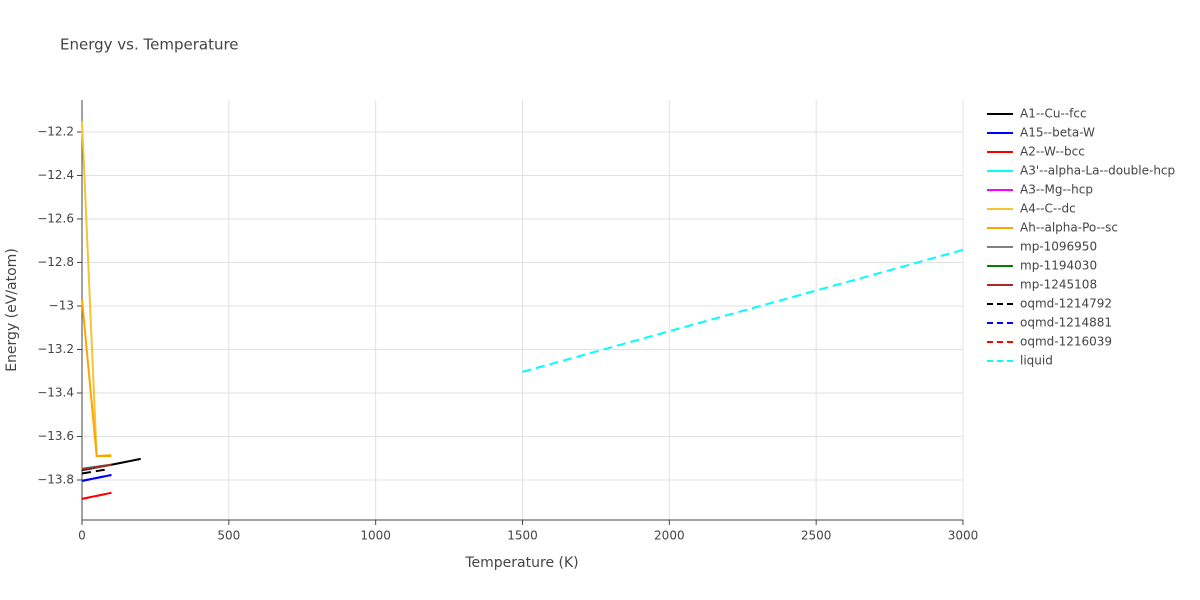 The height and width of the screenshot is (600, 1200). I want to click on legend-label: A4--C--dc, so click(1048, 209).